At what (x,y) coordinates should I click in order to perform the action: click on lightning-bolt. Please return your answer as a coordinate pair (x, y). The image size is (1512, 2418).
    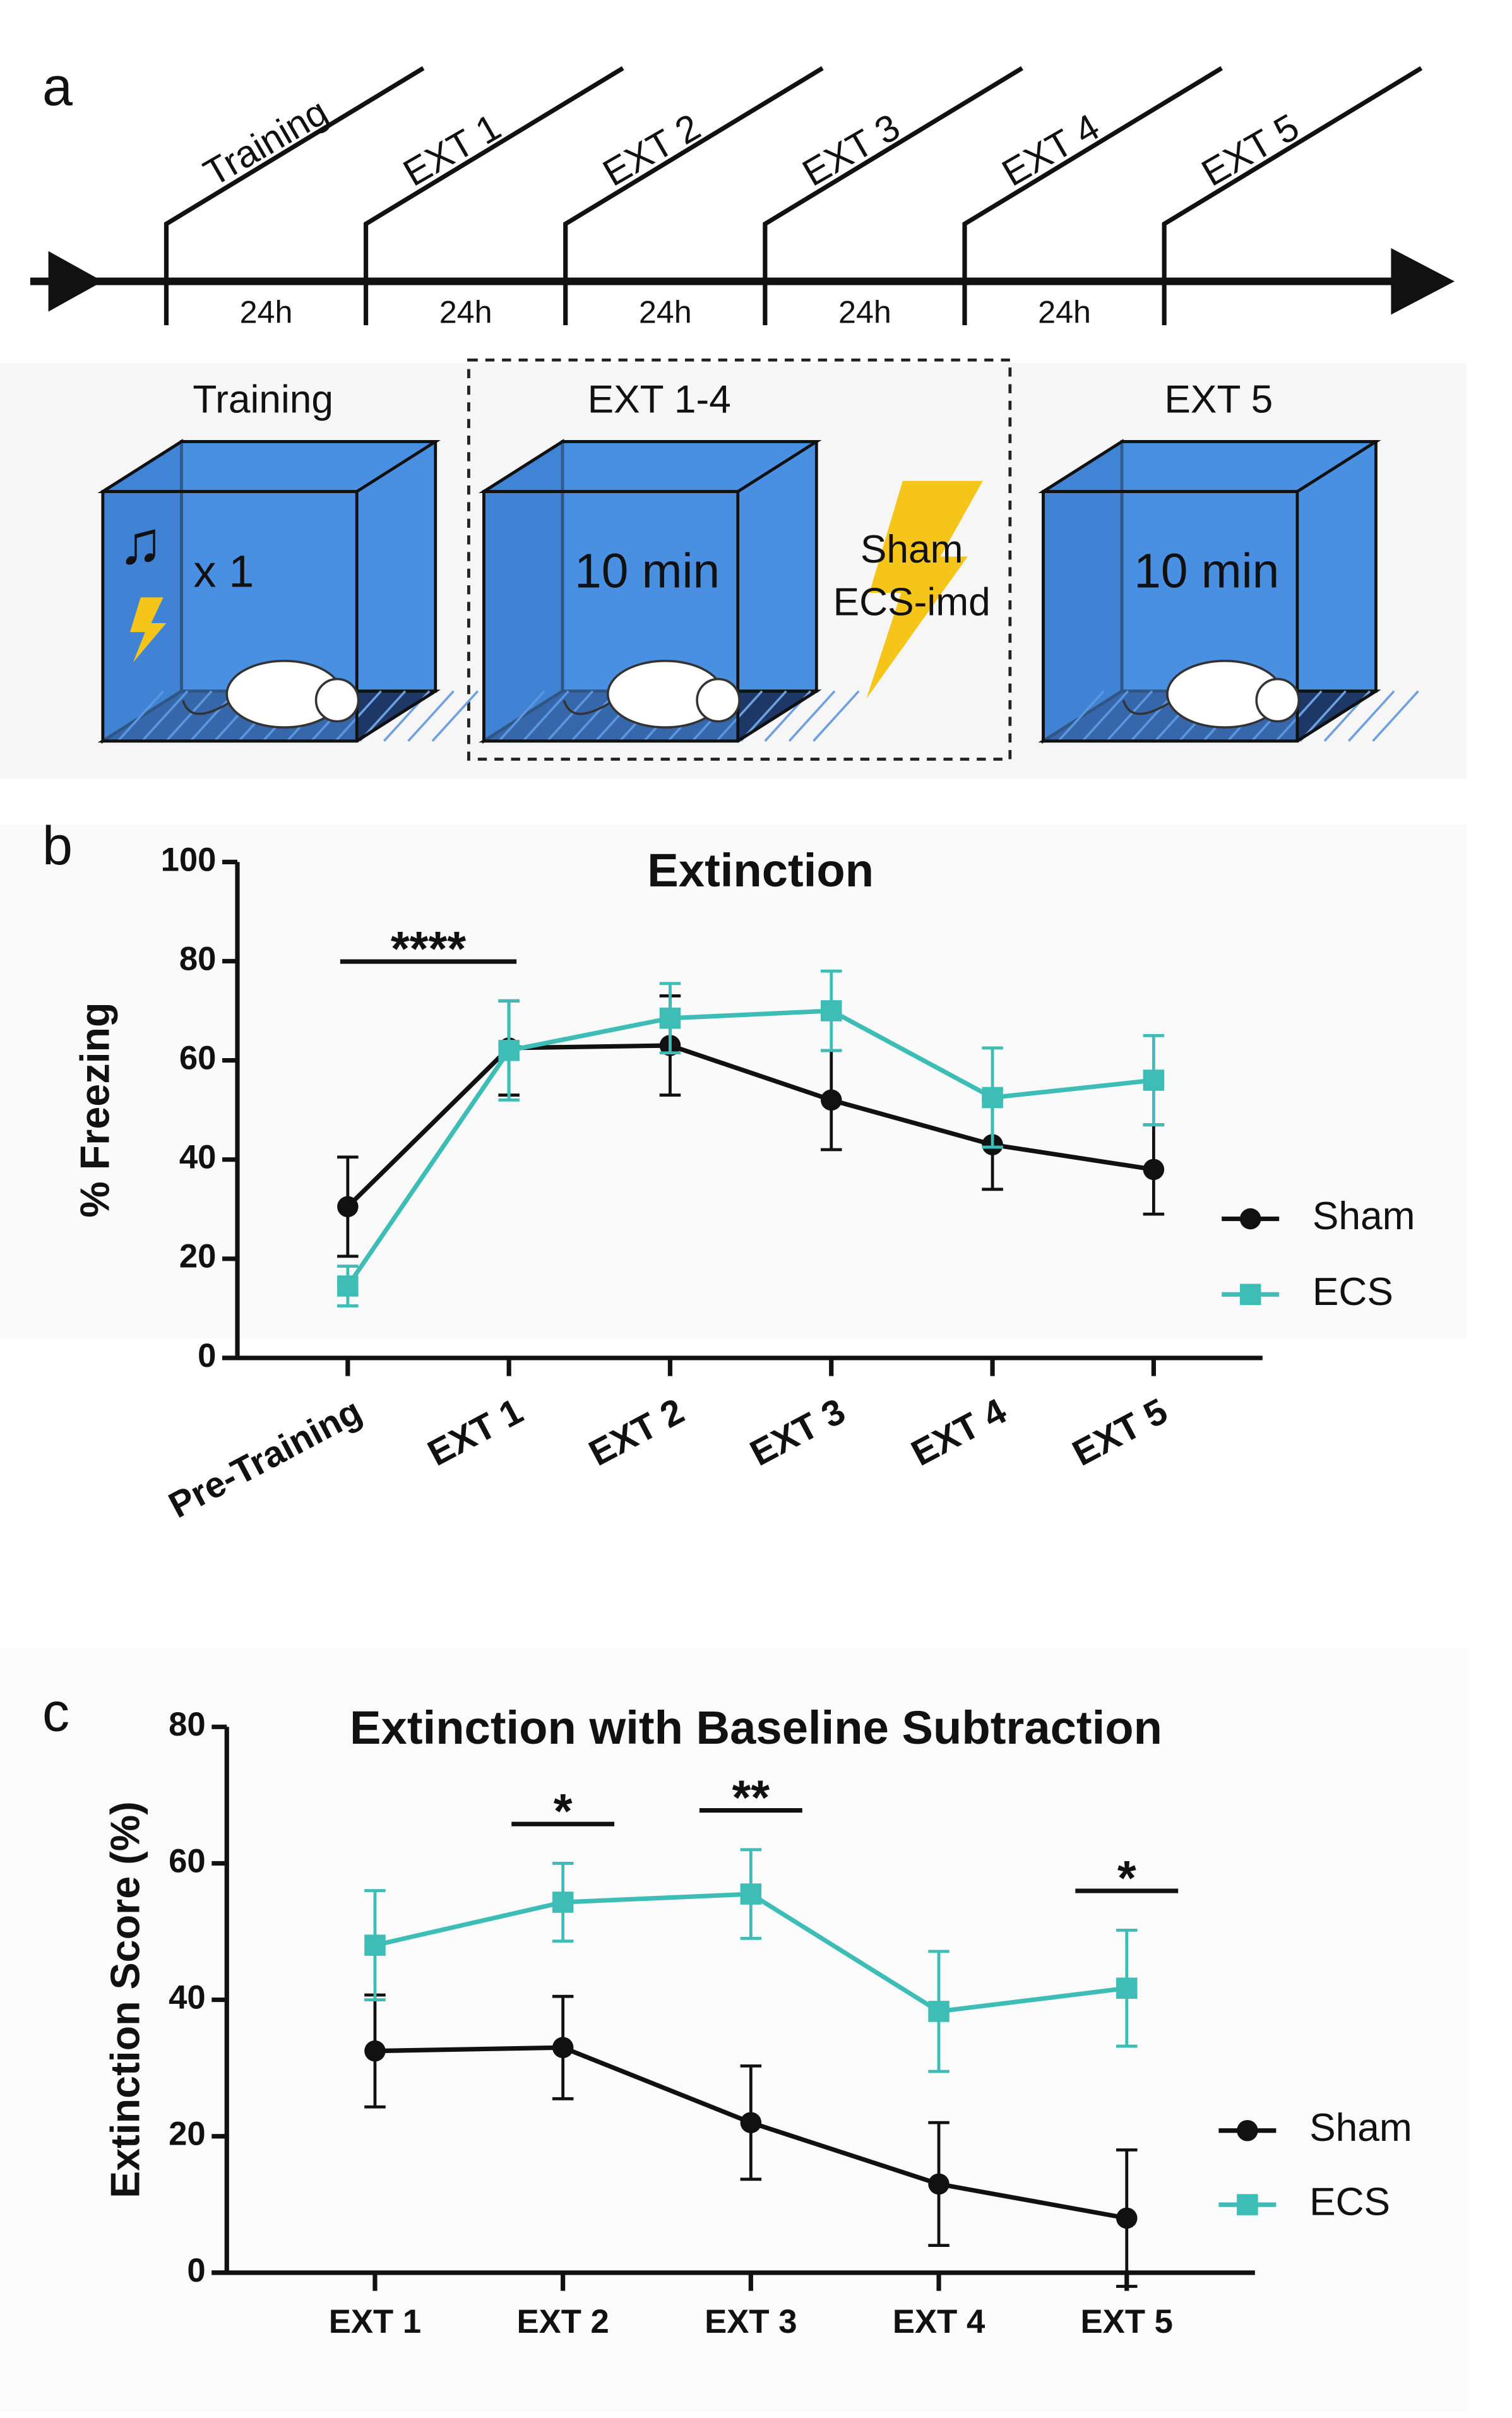
    Looking at the image, I should click on (924, 589).